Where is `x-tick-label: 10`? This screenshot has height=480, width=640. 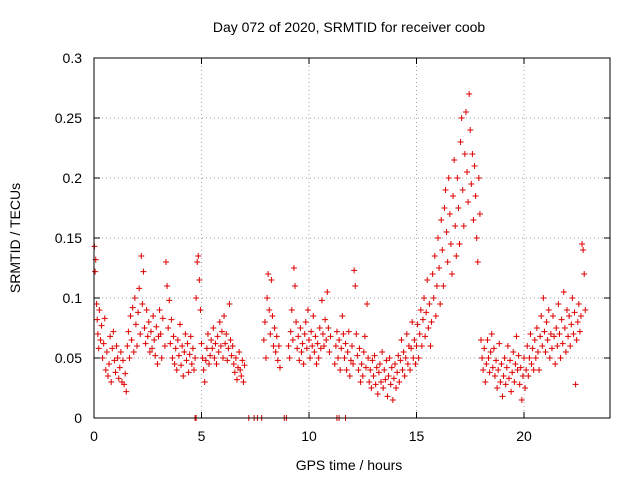
x-tick-label: 10 is located at coordinates (309, 436).